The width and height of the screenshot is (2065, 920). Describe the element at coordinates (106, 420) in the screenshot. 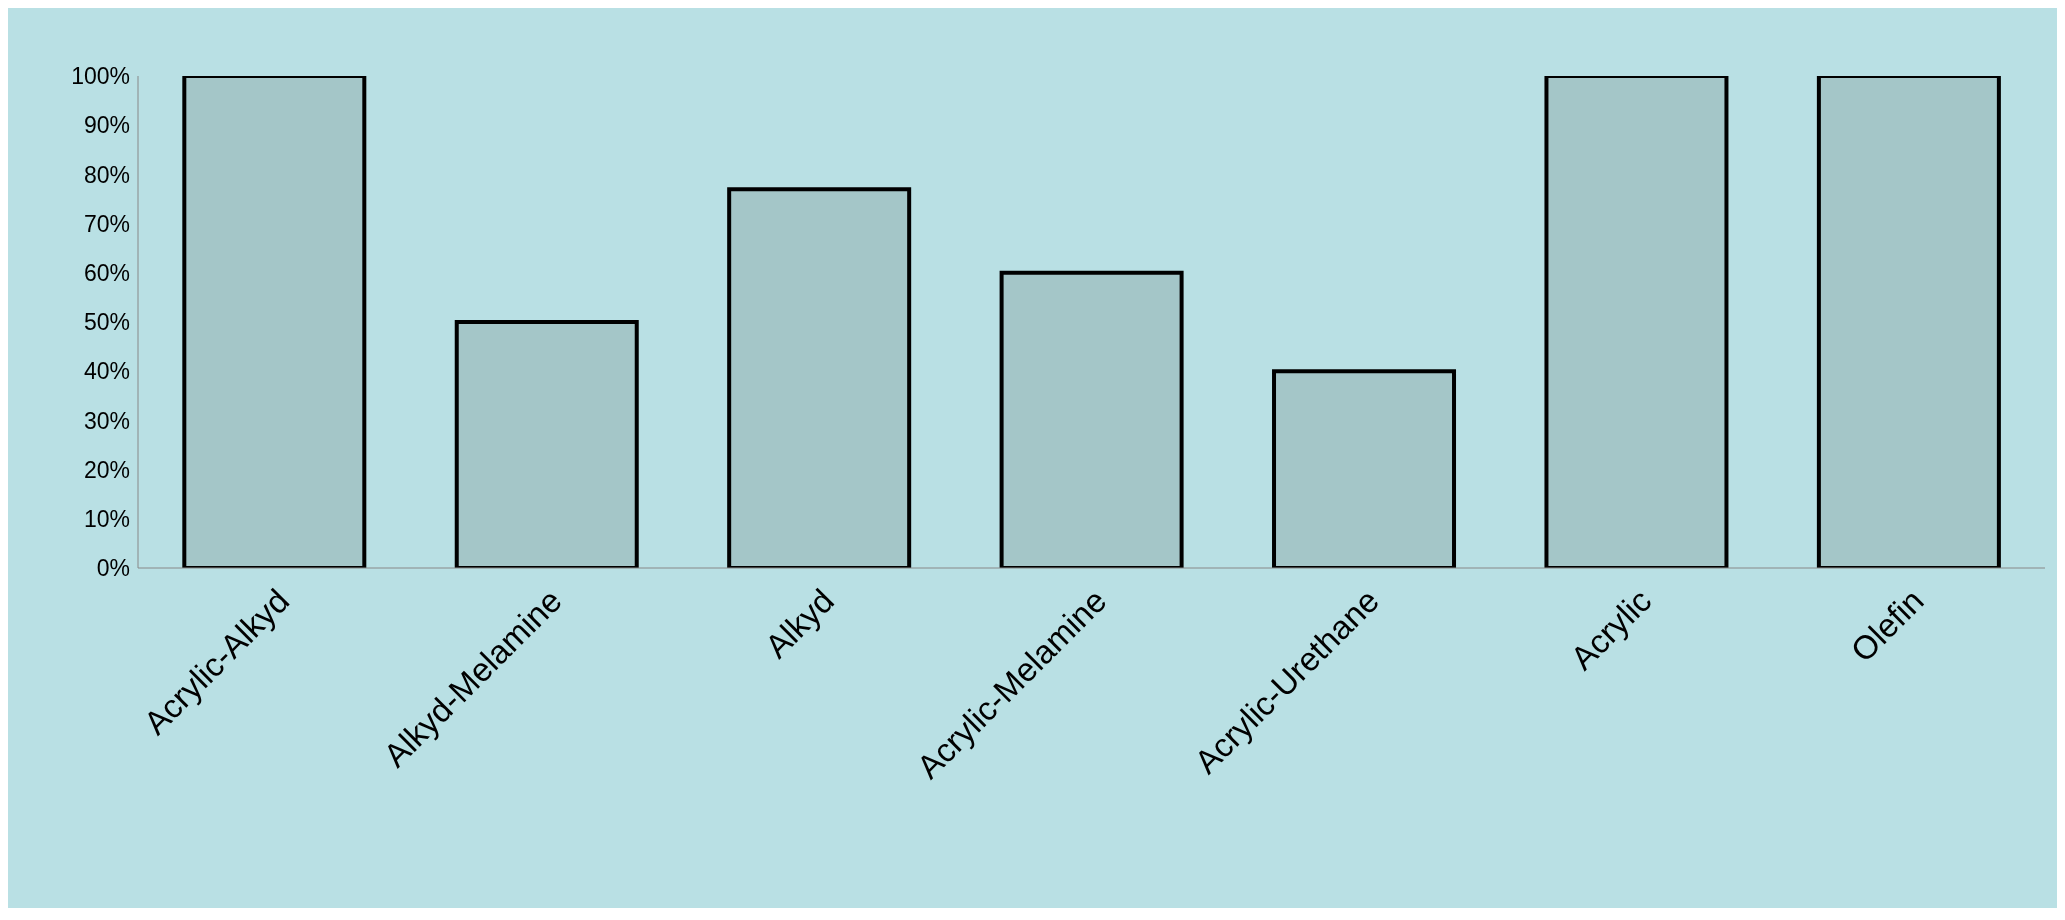

I see `y-tick-label: 30%` at that location.